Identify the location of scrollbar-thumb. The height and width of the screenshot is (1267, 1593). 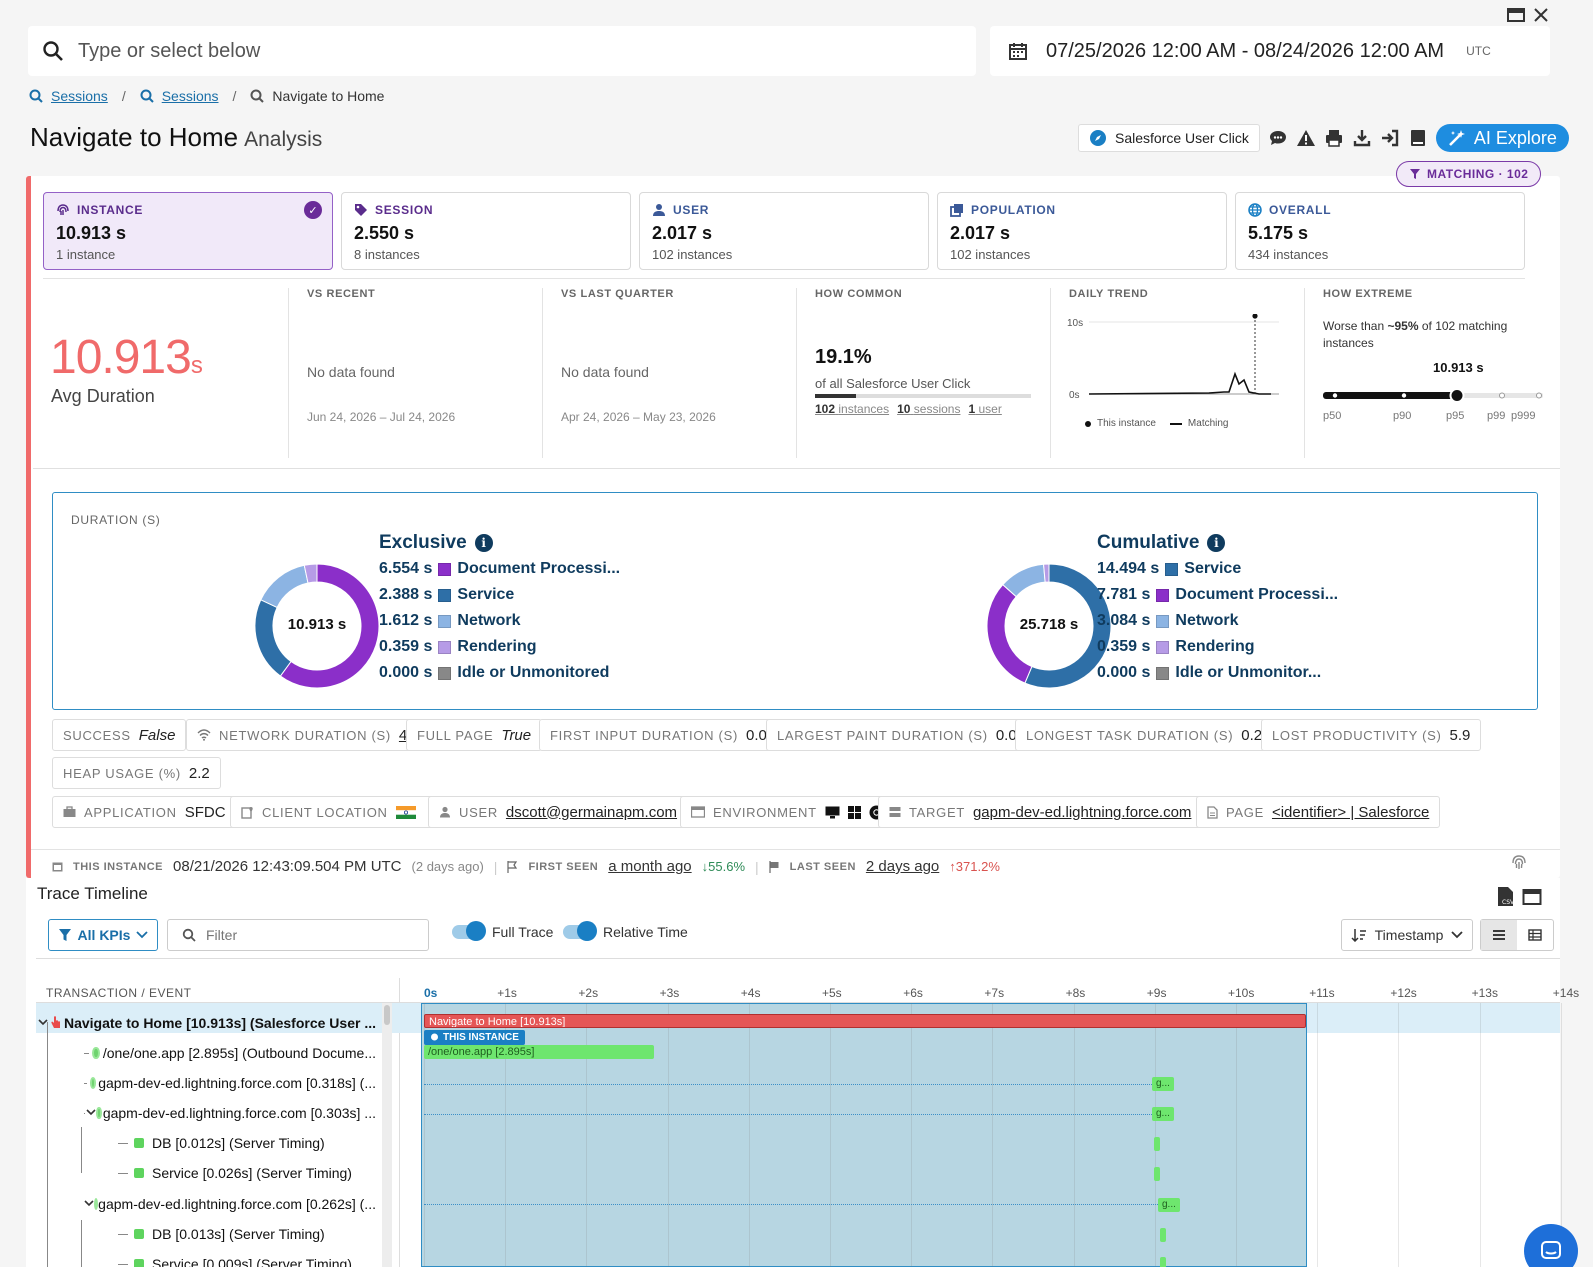
(387, 1015).